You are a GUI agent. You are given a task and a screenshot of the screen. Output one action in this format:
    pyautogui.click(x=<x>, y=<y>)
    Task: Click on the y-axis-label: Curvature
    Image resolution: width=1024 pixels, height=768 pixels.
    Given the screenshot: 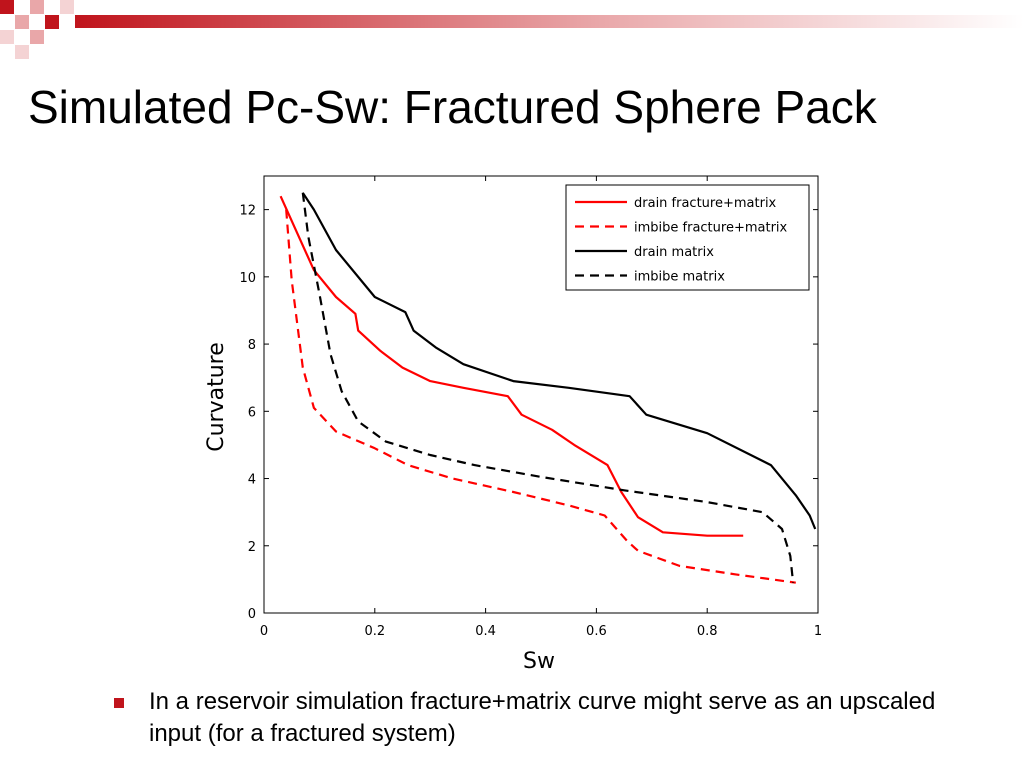 What is the action you would take?
    pyautogui.click(x=216, y=397)
    